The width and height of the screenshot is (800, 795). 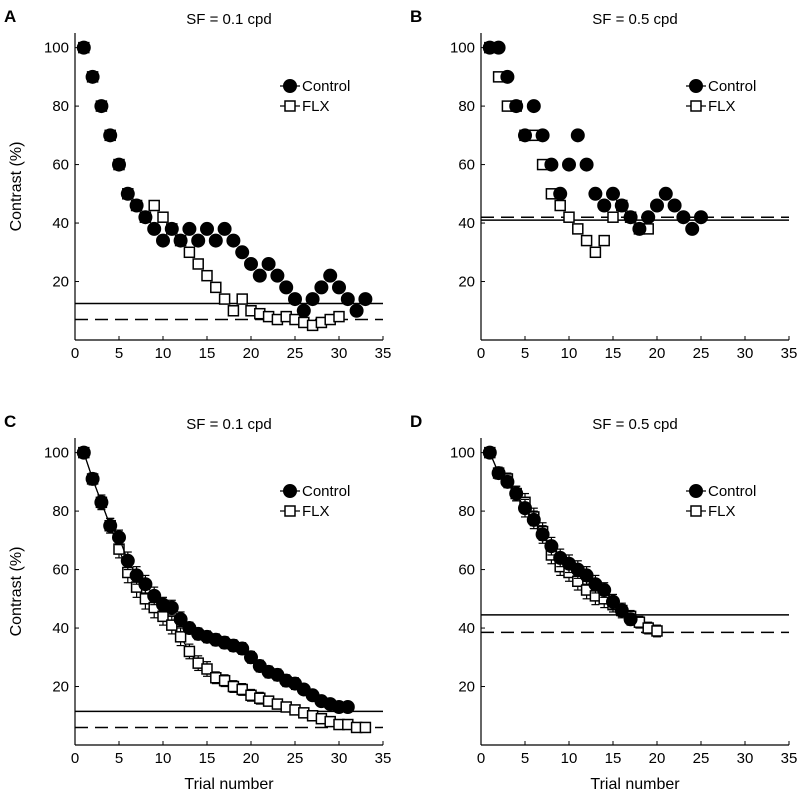 What do you see at coordinates (229, 784) in the screenshot?
I see `x-axis-label: Trial number` at bounding box center [229, 784].